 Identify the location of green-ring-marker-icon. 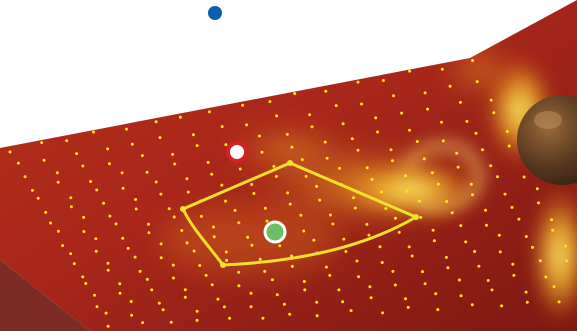
(275, 232).